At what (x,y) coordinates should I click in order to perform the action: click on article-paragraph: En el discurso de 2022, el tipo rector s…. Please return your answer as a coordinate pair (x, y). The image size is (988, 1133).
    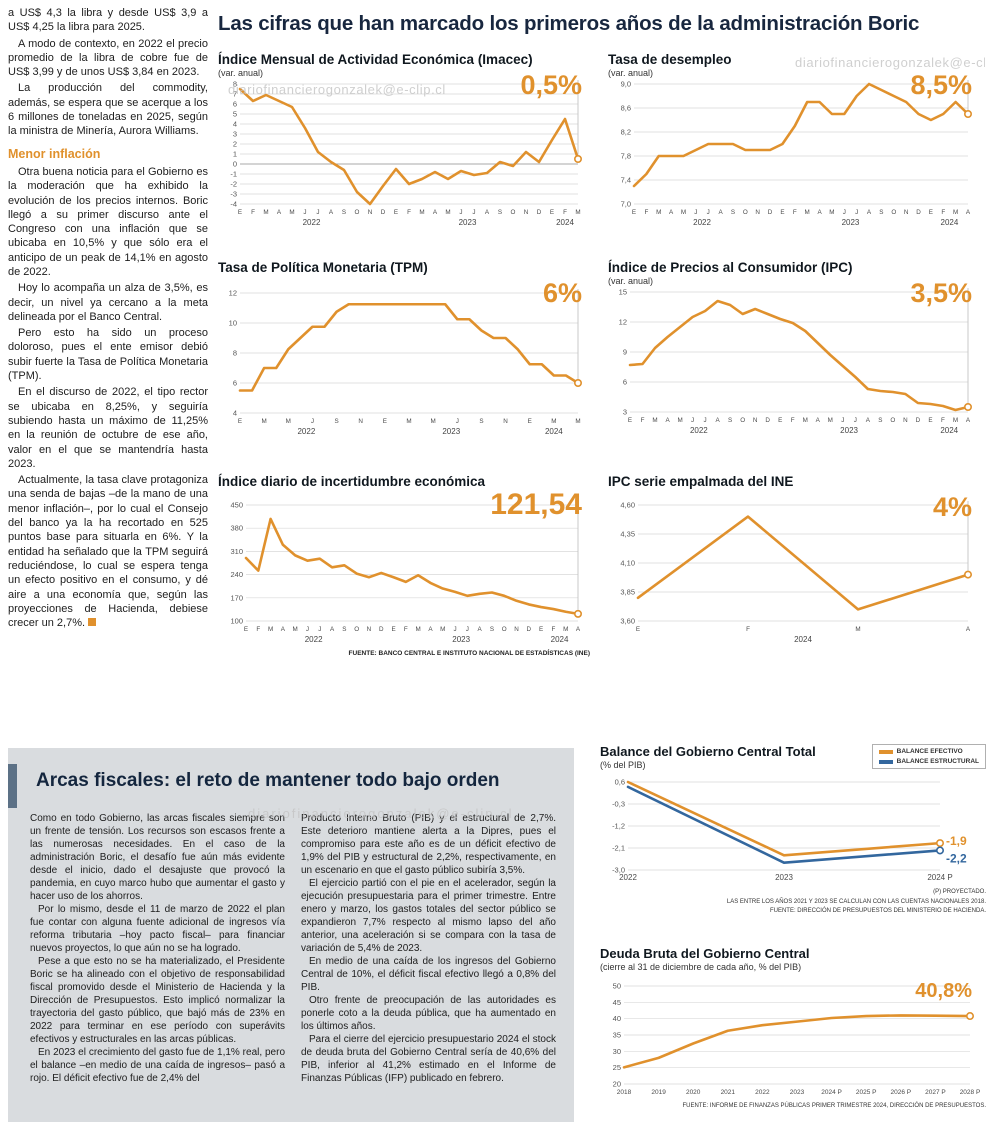
    Looking at the image, I should click on (108, 428).